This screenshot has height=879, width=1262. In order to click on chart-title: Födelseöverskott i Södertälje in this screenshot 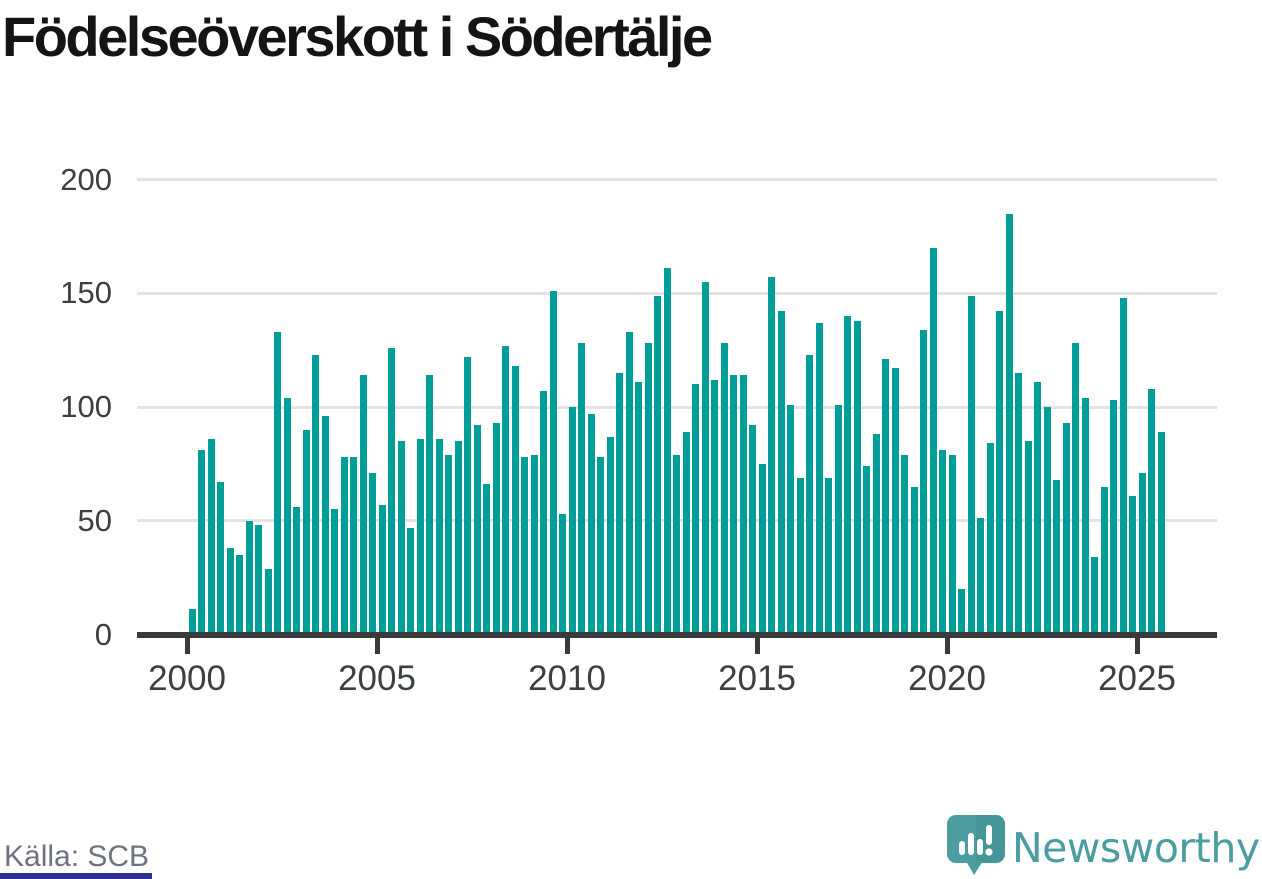, I will do `click(357, 36)`.